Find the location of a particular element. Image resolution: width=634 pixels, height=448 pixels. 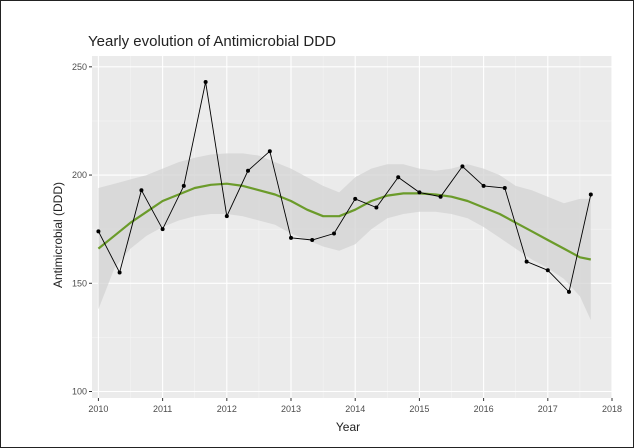

x-tick-label: 2011 is located at coordinates (162, 409).